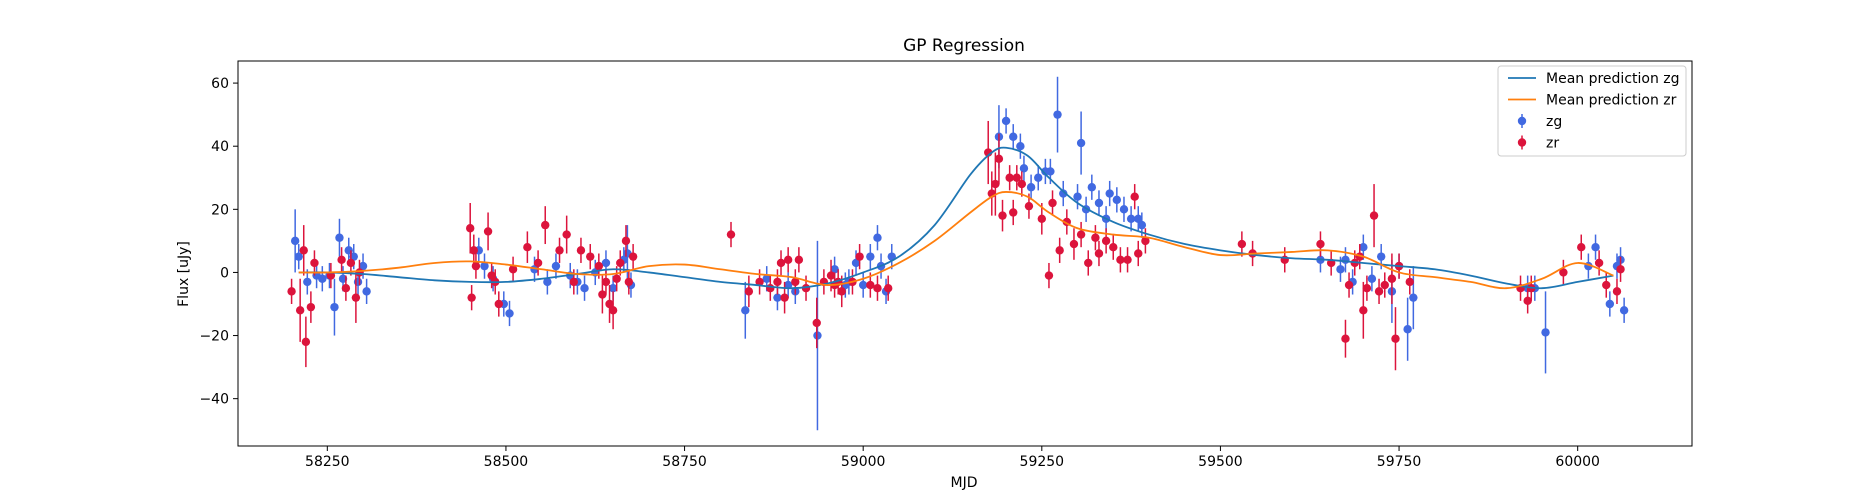  What do you see at coordinates (1042, 462) in the screenshot?
I see `x-tick-label: 59250` at bounding box center [1042, 462].